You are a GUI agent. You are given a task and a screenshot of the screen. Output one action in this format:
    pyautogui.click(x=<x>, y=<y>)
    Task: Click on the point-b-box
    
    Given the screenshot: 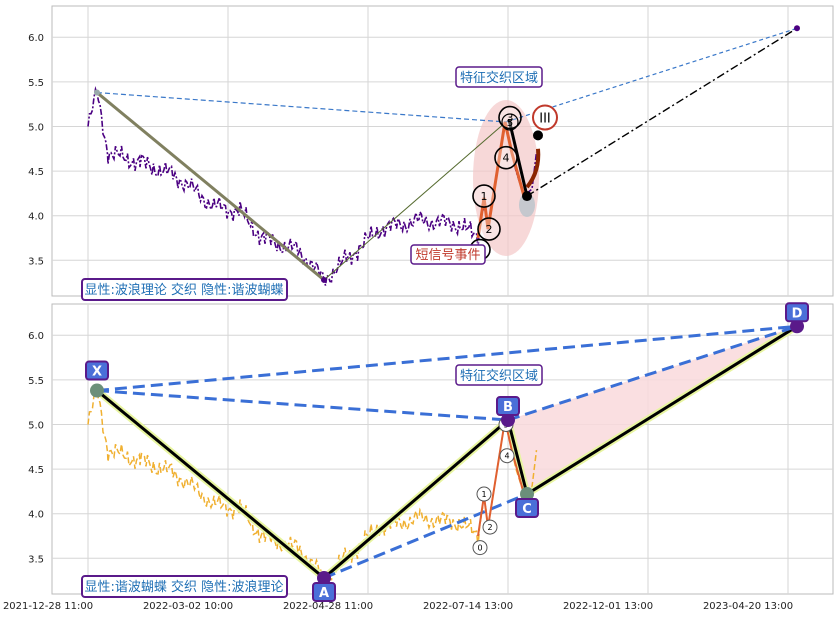 What is the action you would take?
    pyautogui.click(x=508, y=406)
    